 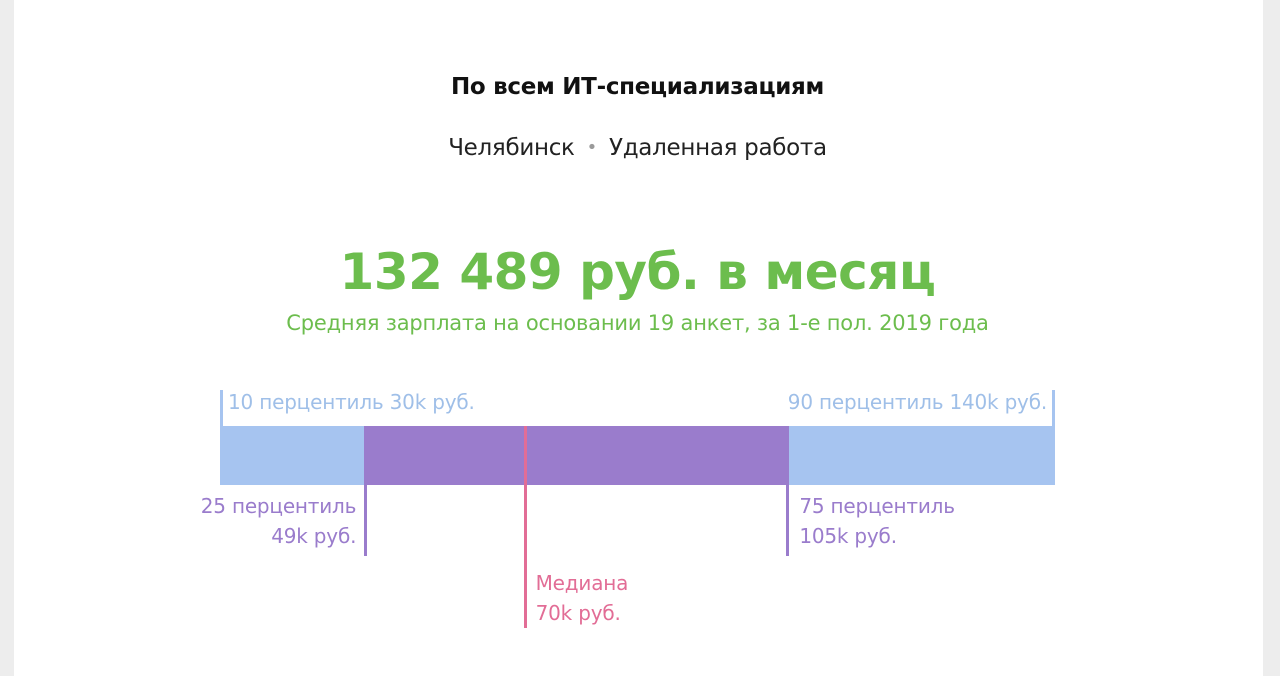 I want to click on median-label-value: 70k руб., so click(x=578, y=613).